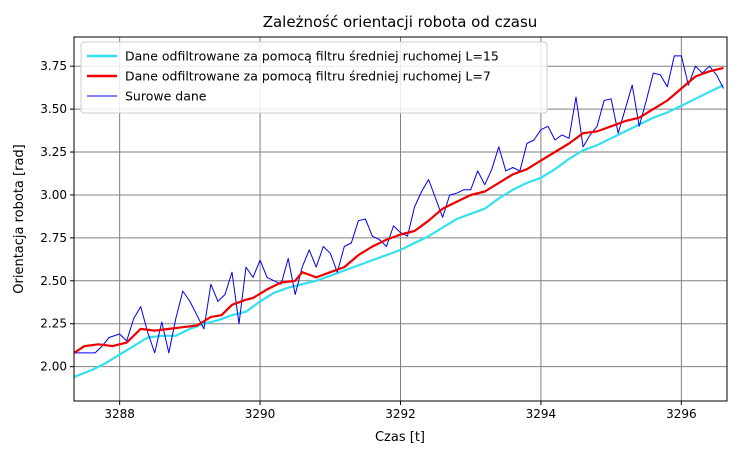 This screenshot has width=742, height=455. I want to click on y-tick-label: 2.25, so click(53, 324).